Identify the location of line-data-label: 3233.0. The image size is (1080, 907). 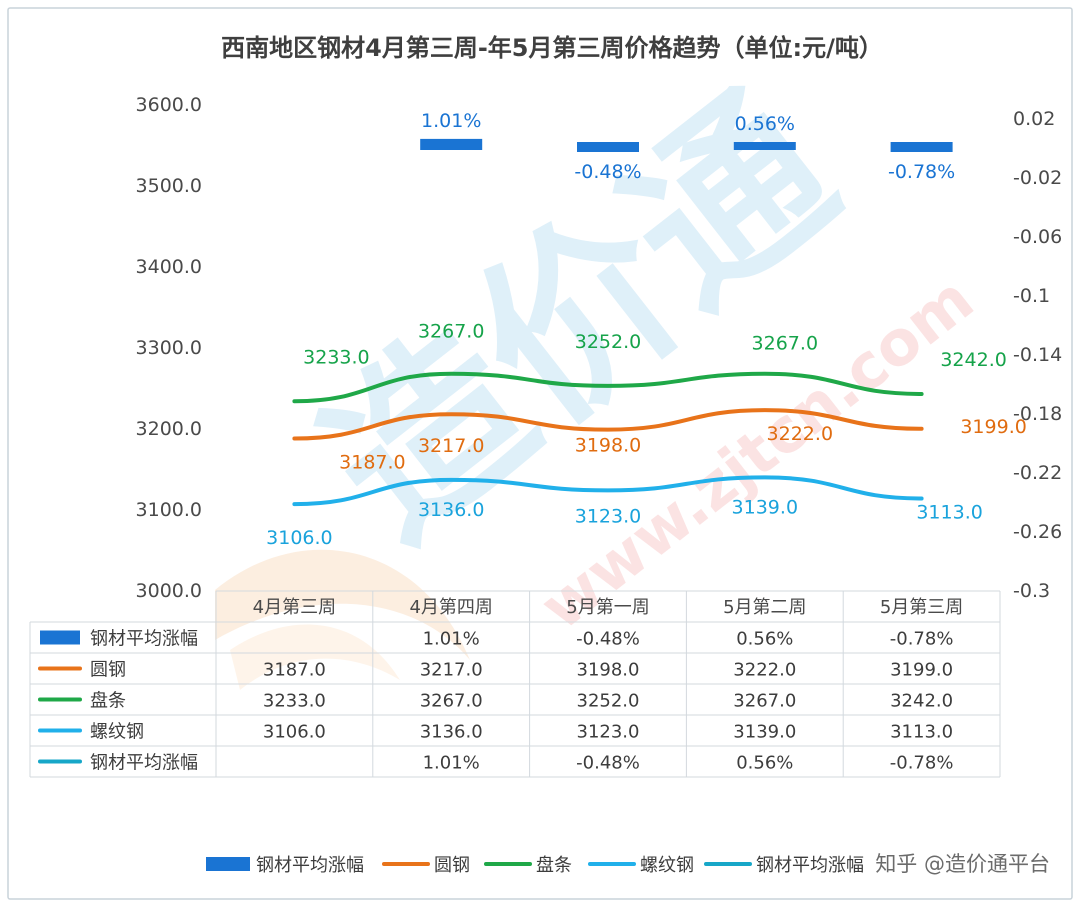
(336, 357).